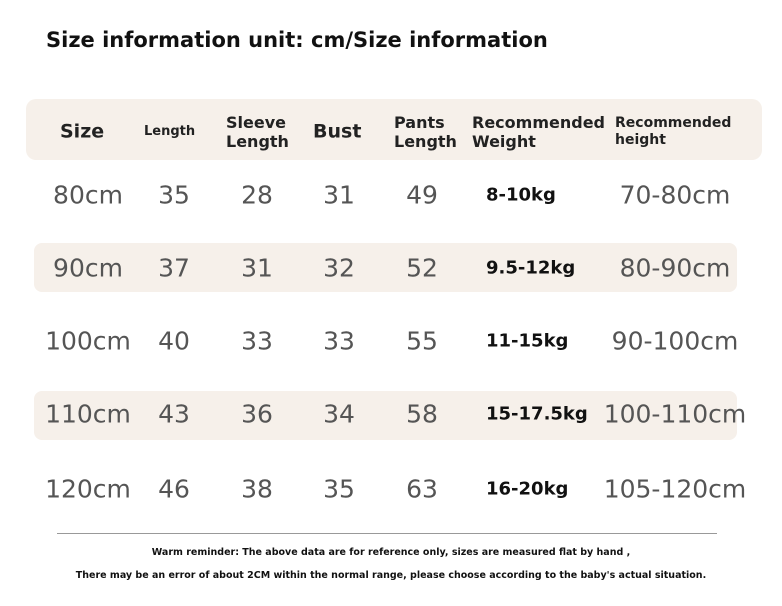 The height and width of the screenshot is (606, 782). What do you see at coordinates (675, 268) in the screenshot?
I see `table-cell: 80-90cm` at bounding box center [675, 268].